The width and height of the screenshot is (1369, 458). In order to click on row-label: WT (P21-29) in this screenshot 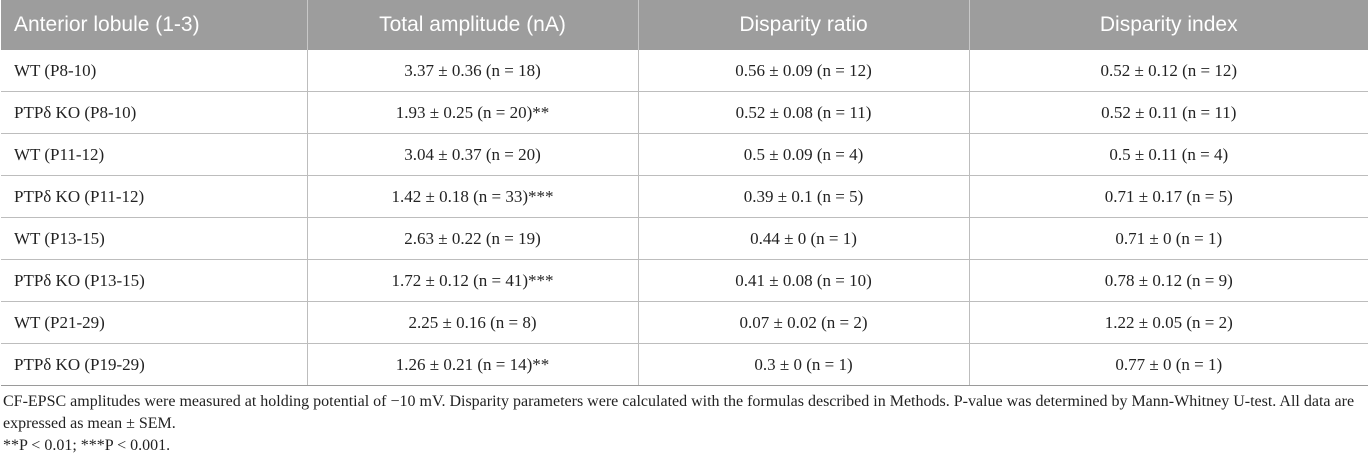, I will do `click(154, 322)`.